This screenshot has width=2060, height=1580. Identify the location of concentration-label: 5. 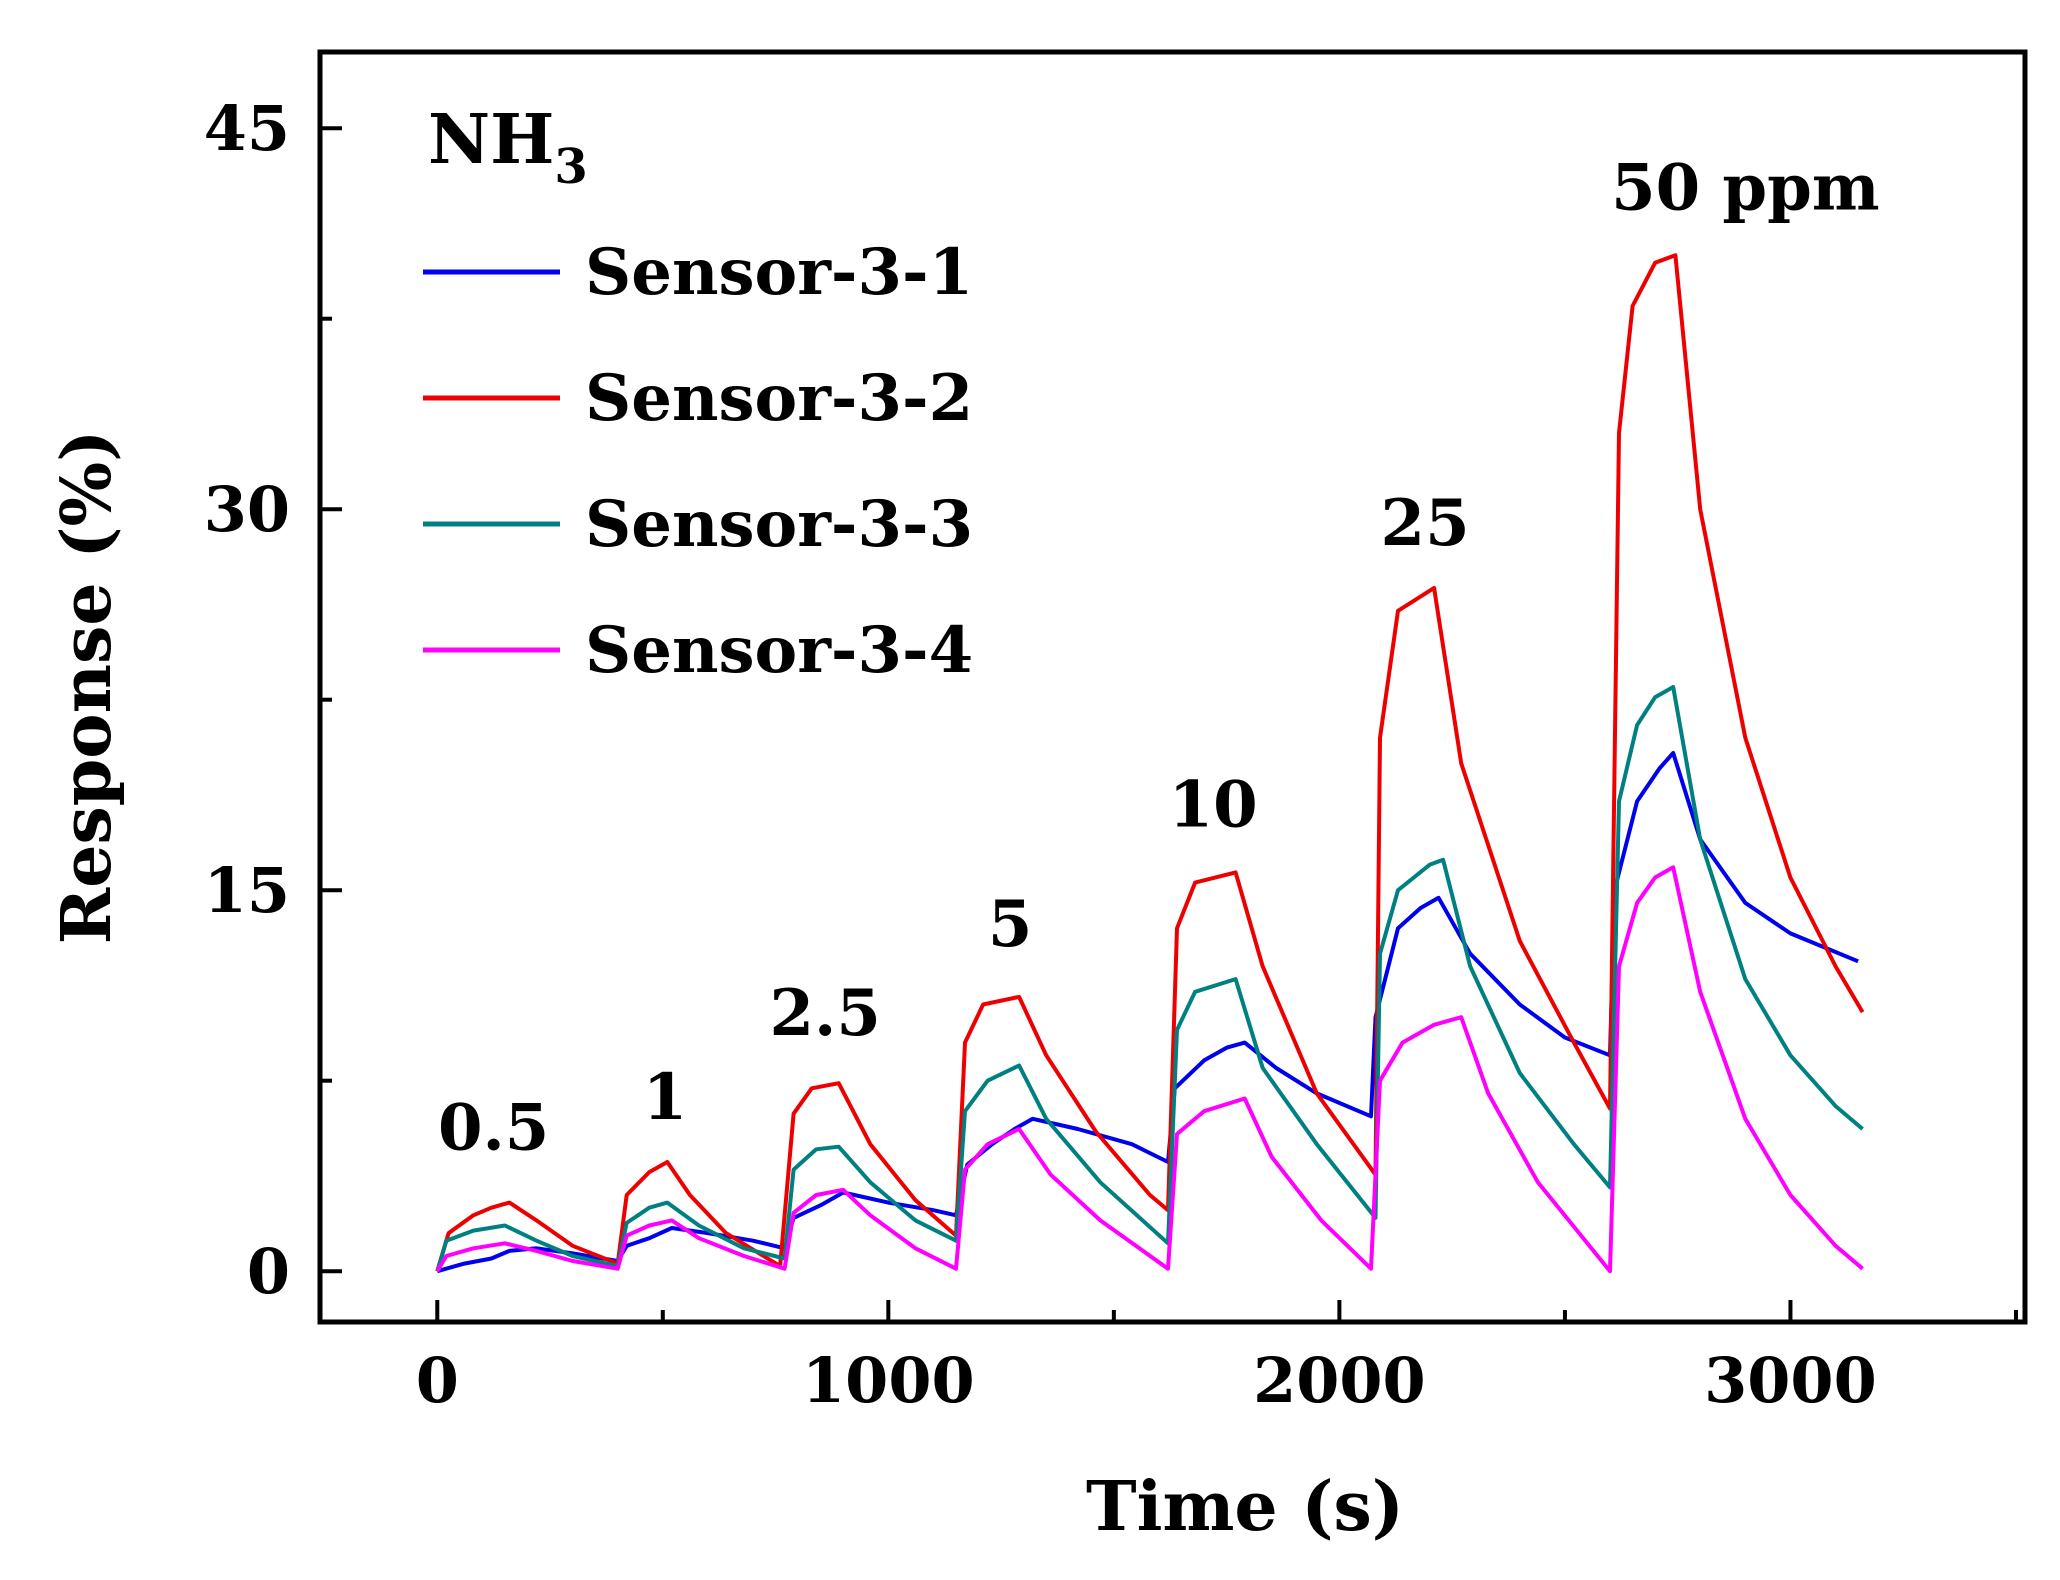
(1010, 924).